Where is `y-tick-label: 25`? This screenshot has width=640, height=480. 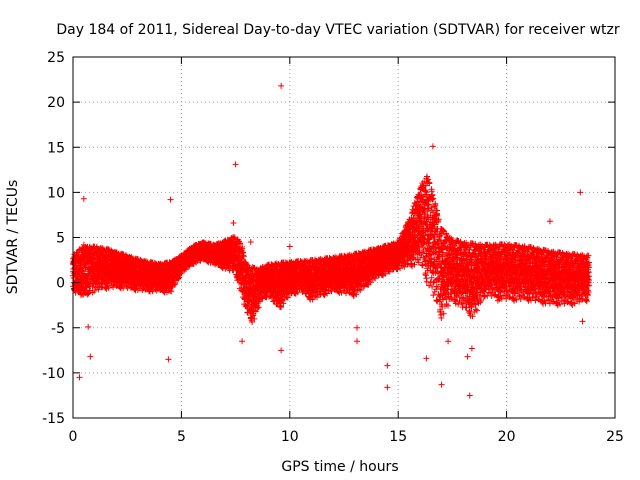
y-tick-label: 25 is located at coordinates (56, 58).